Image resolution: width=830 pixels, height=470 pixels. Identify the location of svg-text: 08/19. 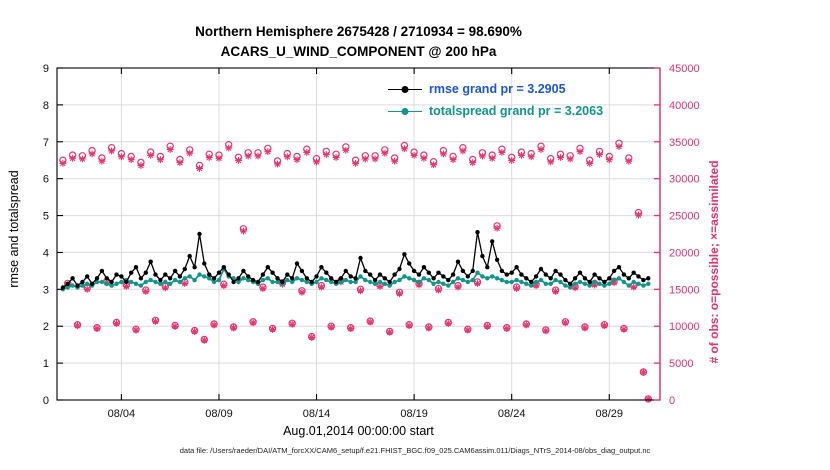
(414, 414).